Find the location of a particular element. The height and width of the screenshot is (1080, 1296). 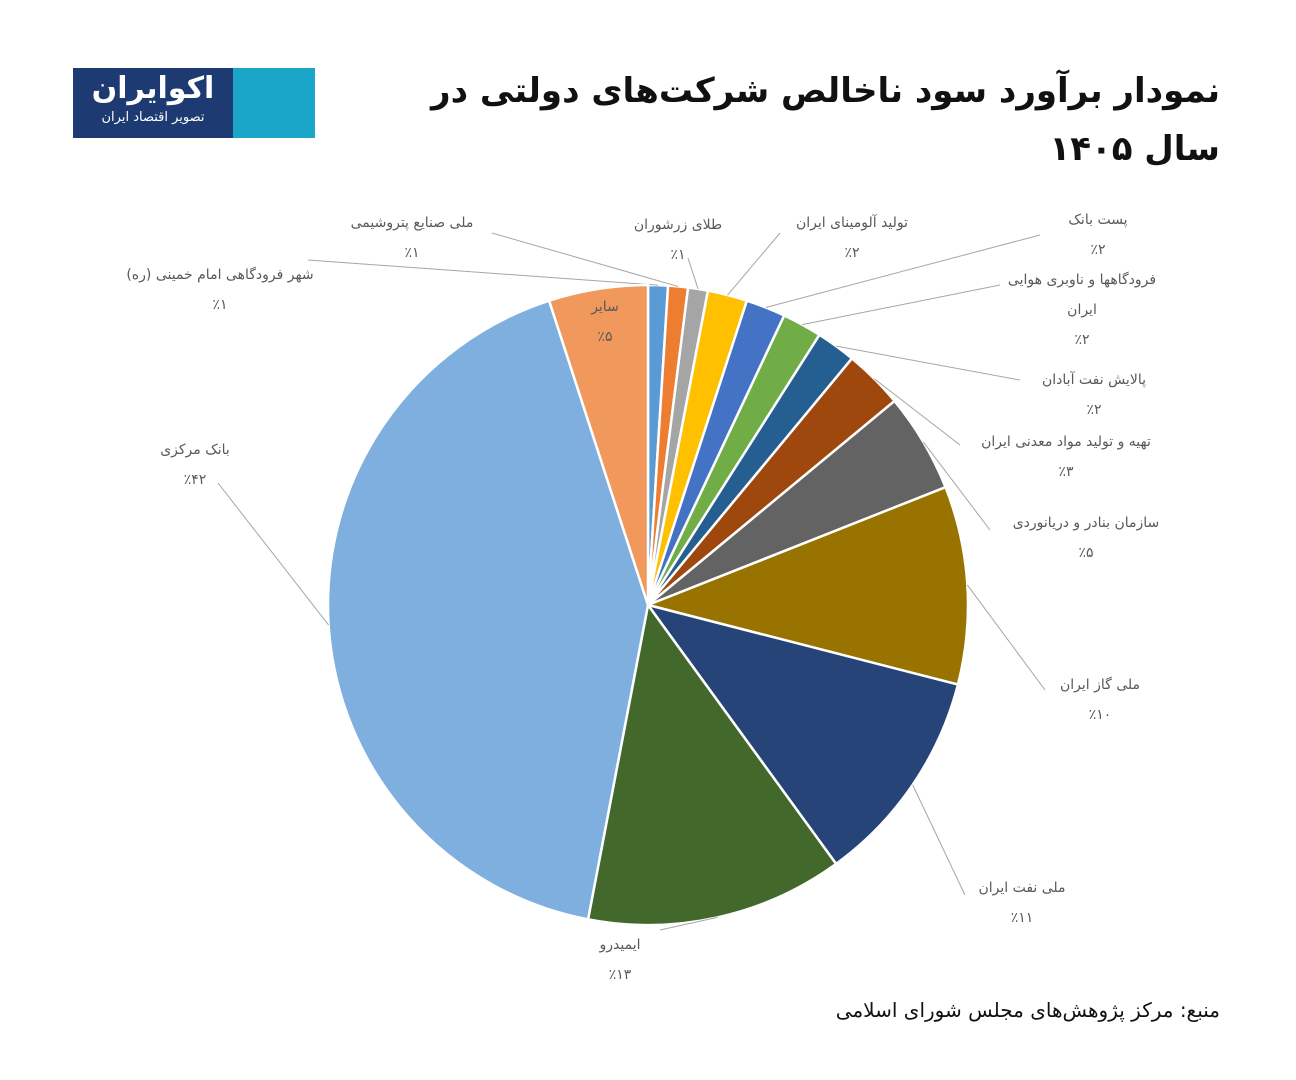

category-label: سازمان بنادر و دریانوردی is located at coordinates (1086, 523).